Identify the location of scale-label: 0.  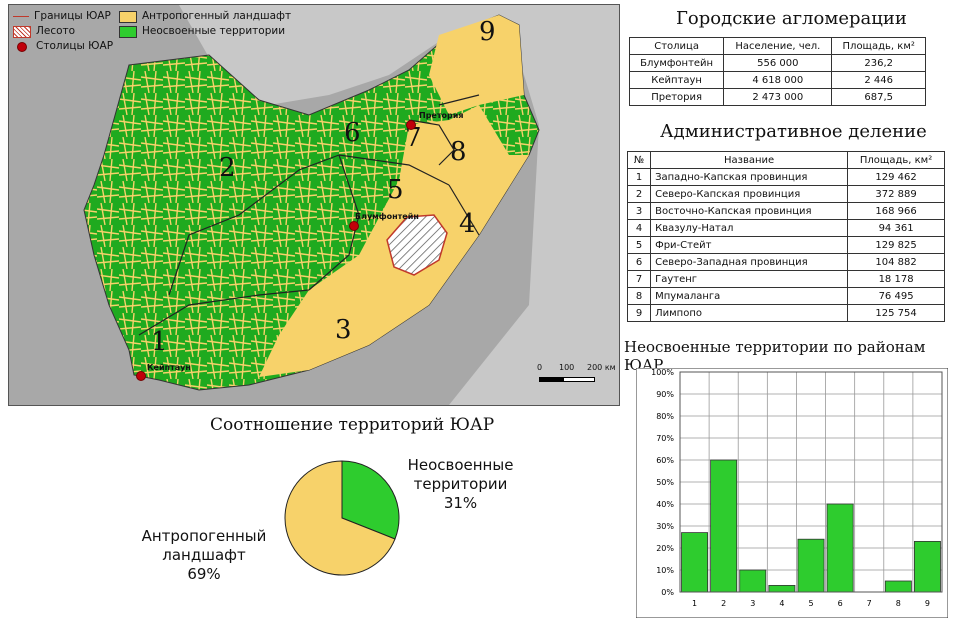
(540, 367).